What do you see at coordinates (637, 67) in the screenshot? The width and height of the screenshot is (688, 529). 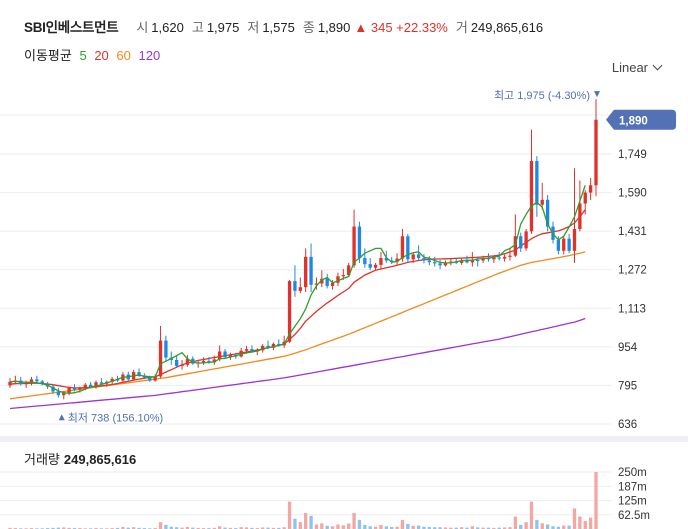 I see `scale-dropdown: Linear` at bounding box center [637, 67].